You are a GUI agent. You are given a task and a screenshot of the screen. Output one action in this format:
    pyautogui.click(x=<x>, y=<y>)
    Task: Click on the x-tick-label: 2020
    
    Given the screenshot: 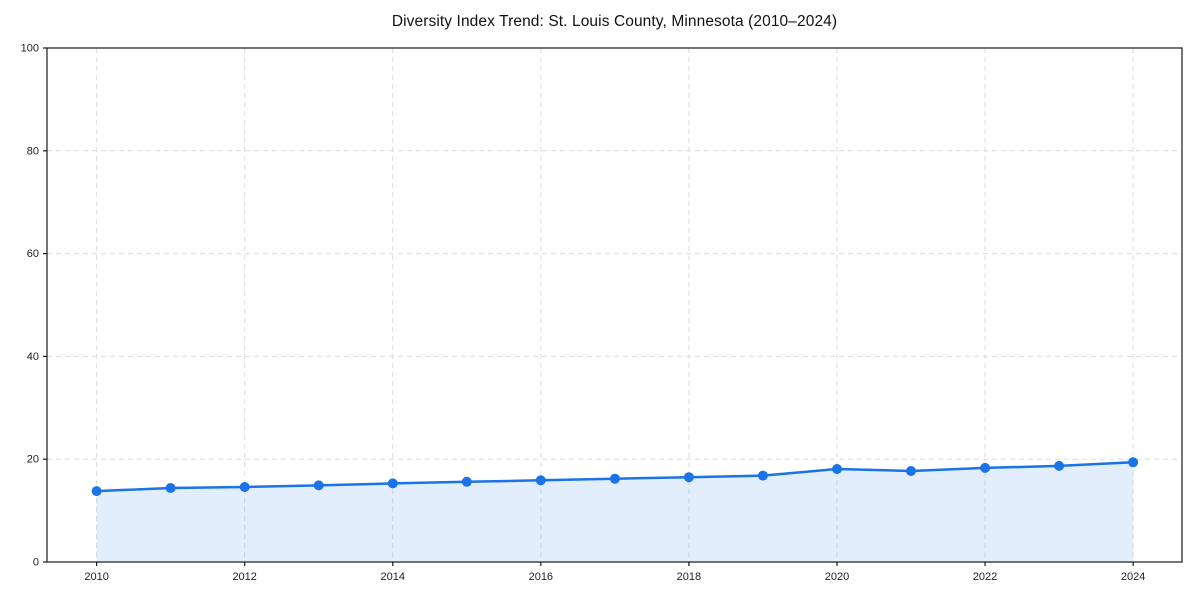 What is the action you would take?
    pyautogui.click(x=837, y=577)
    